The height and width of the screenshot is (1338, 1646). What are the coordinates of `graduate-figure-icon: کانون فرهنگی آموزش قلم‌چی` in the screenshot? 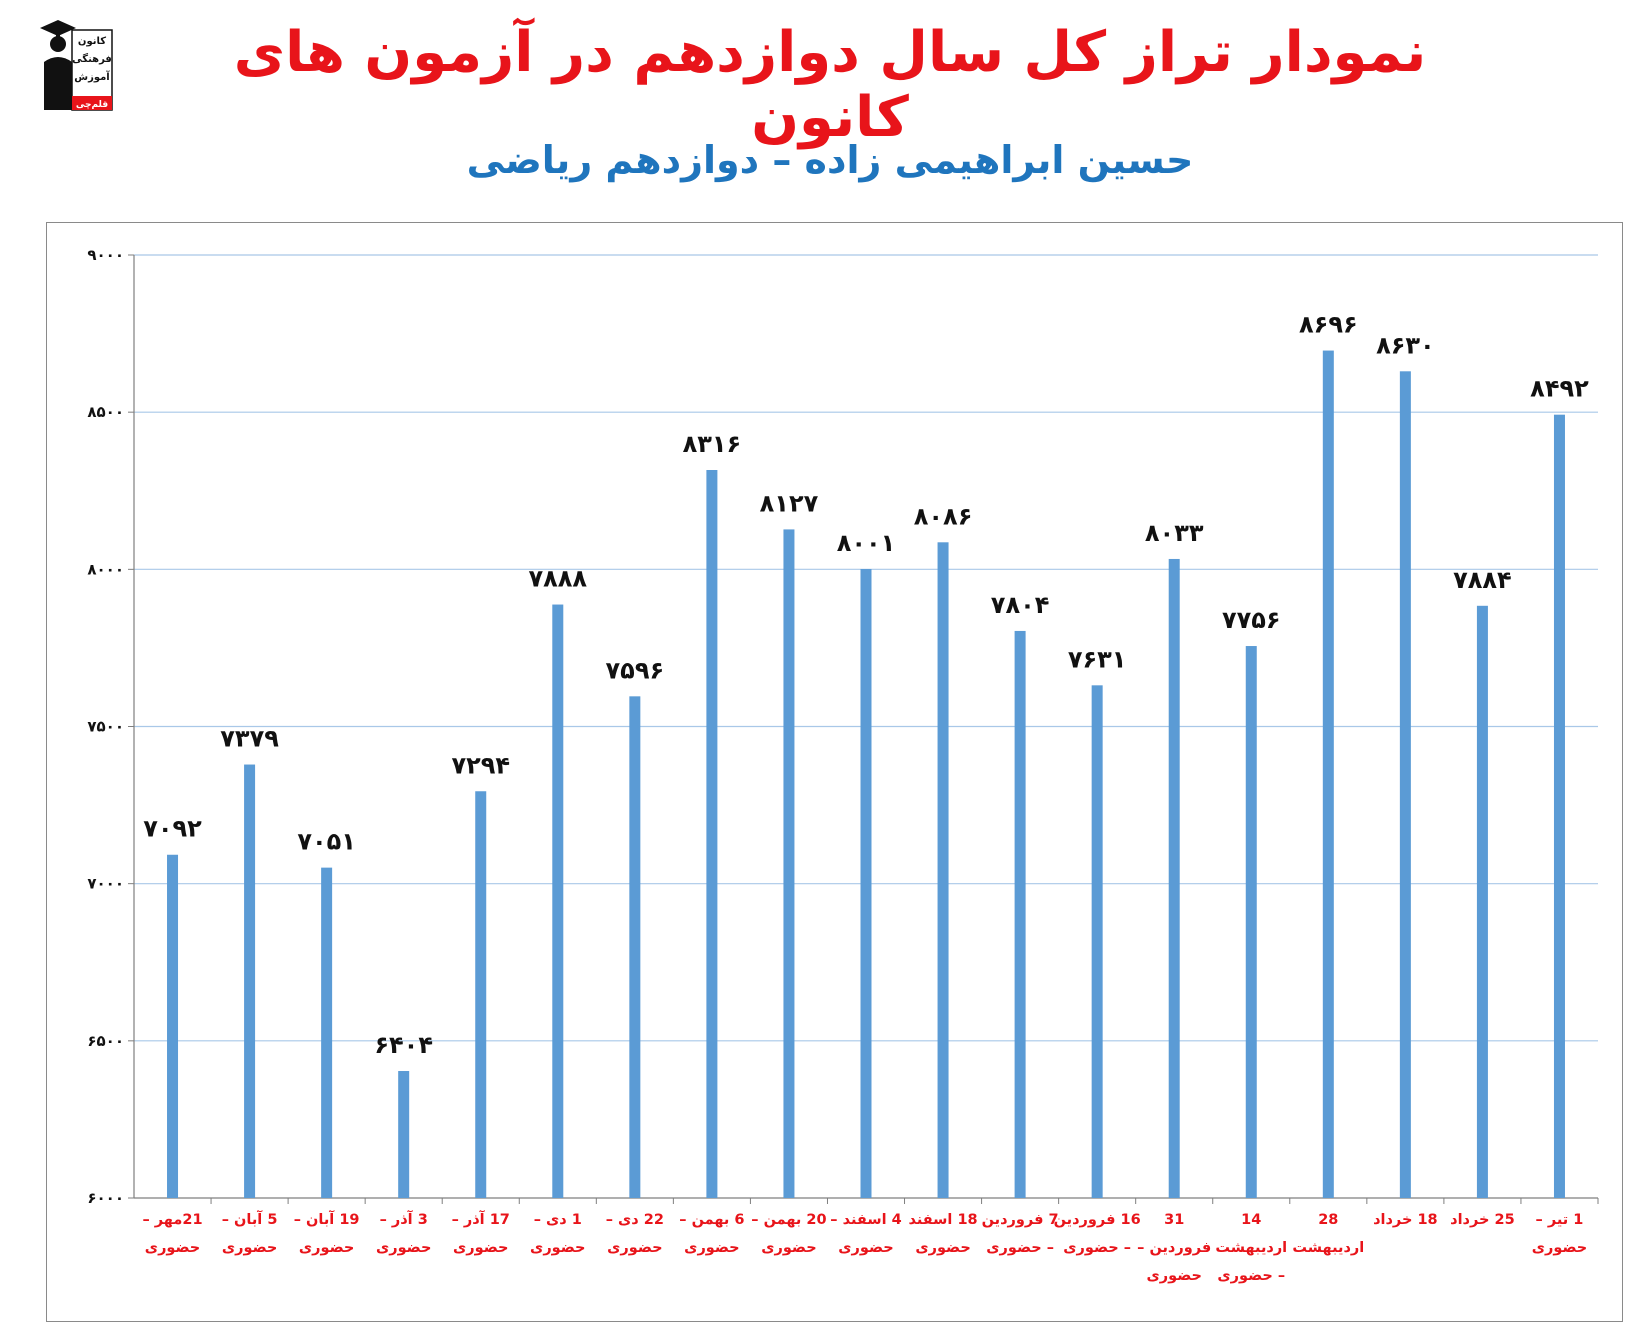 It's located at (76, 65).